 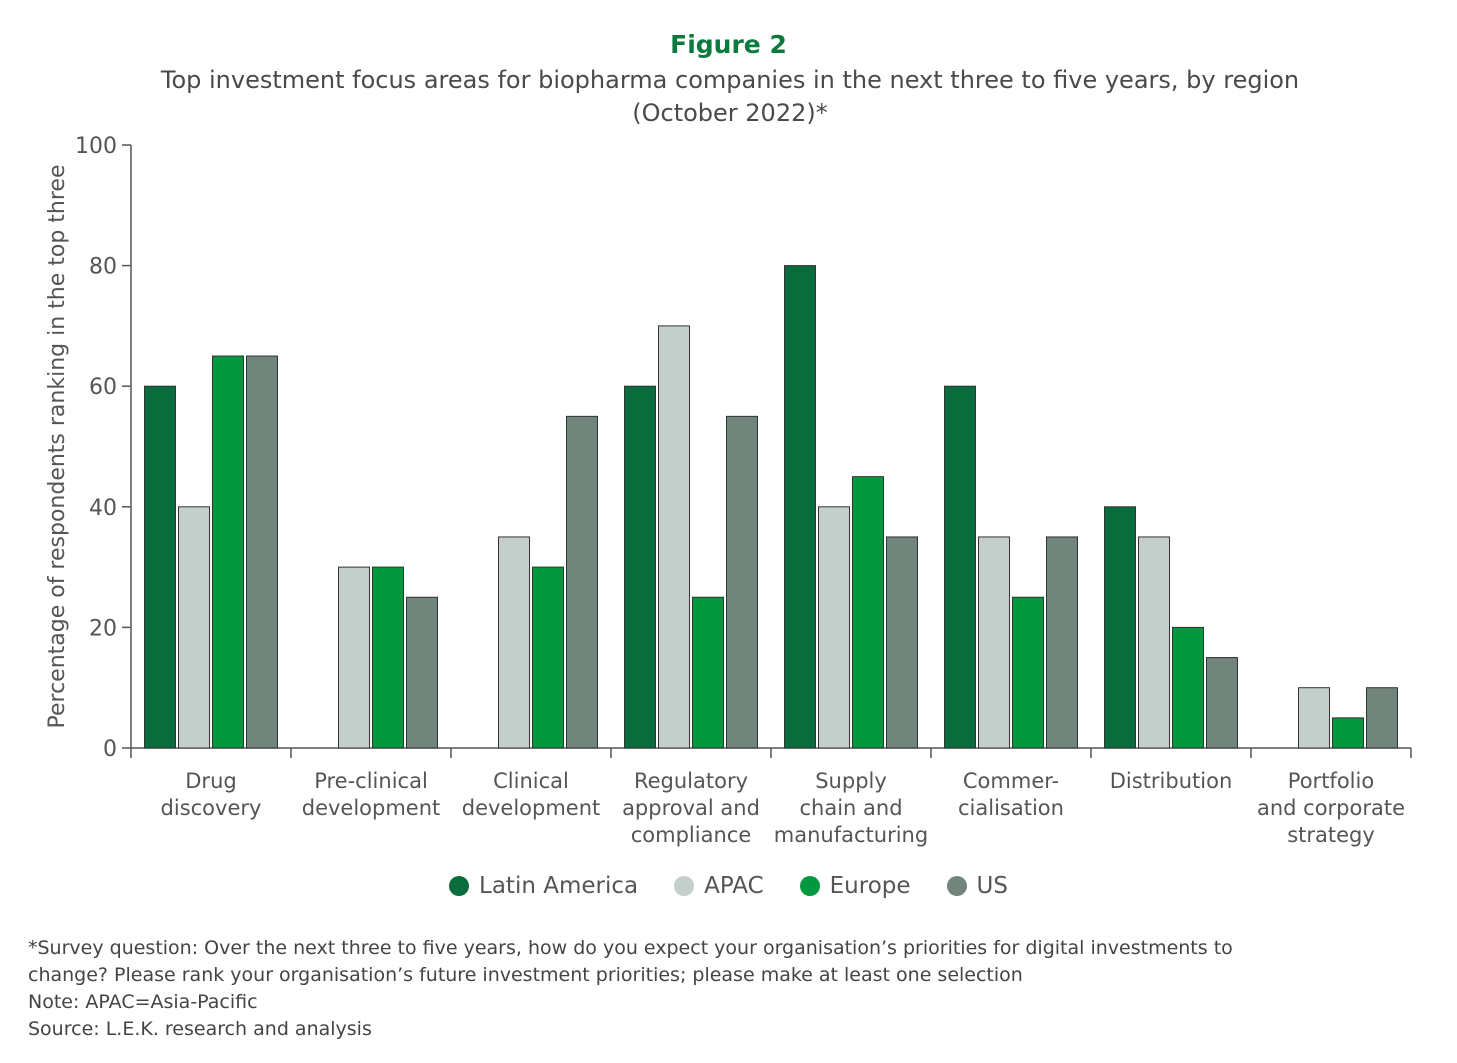 What do you see at coordinates (870, 886) in the screenshot?
I see `legend-label: Europe` at bounding box center [870, 886].